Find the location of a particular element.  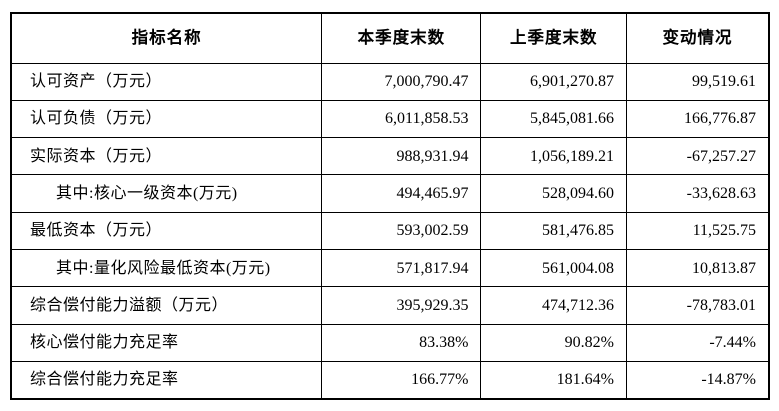

table-header: 指标名称 本季度末数 上季度末数 变动情况 is located at coordinates (390, 38).